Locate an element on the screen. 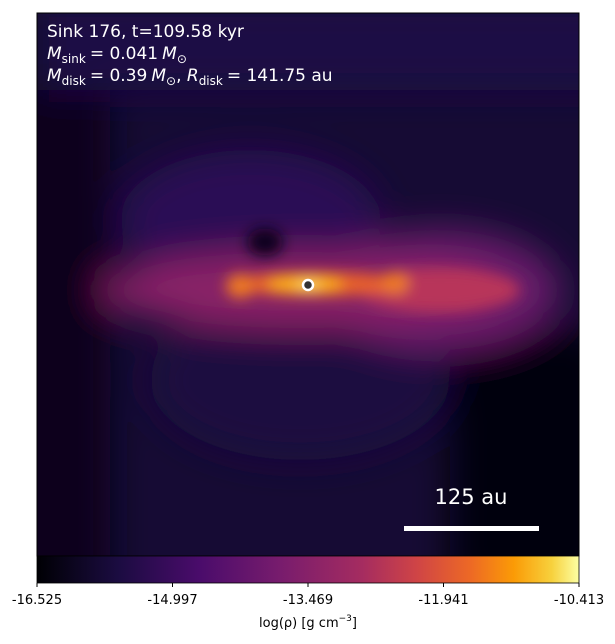 This screenshot has height=644, width=615. colorbar-tick-label: -13.469 is located at coordinates (308, 600).